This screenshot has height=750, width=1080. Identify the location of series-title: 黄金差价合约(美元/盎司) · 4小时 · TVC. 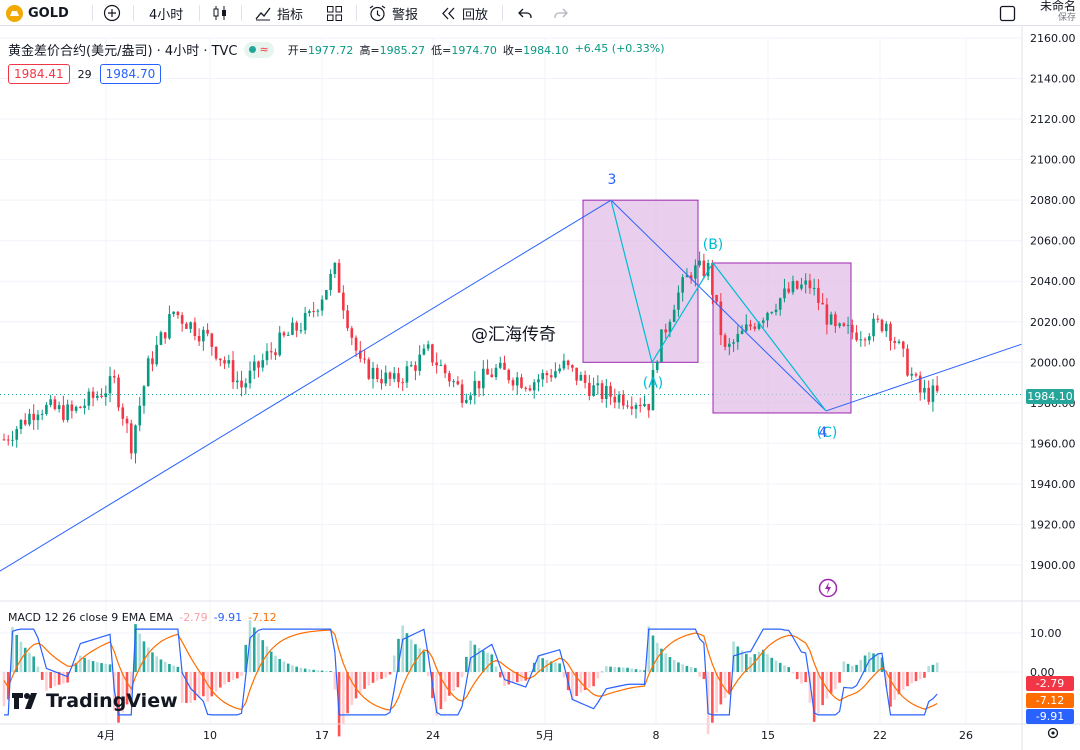
(123, 51).